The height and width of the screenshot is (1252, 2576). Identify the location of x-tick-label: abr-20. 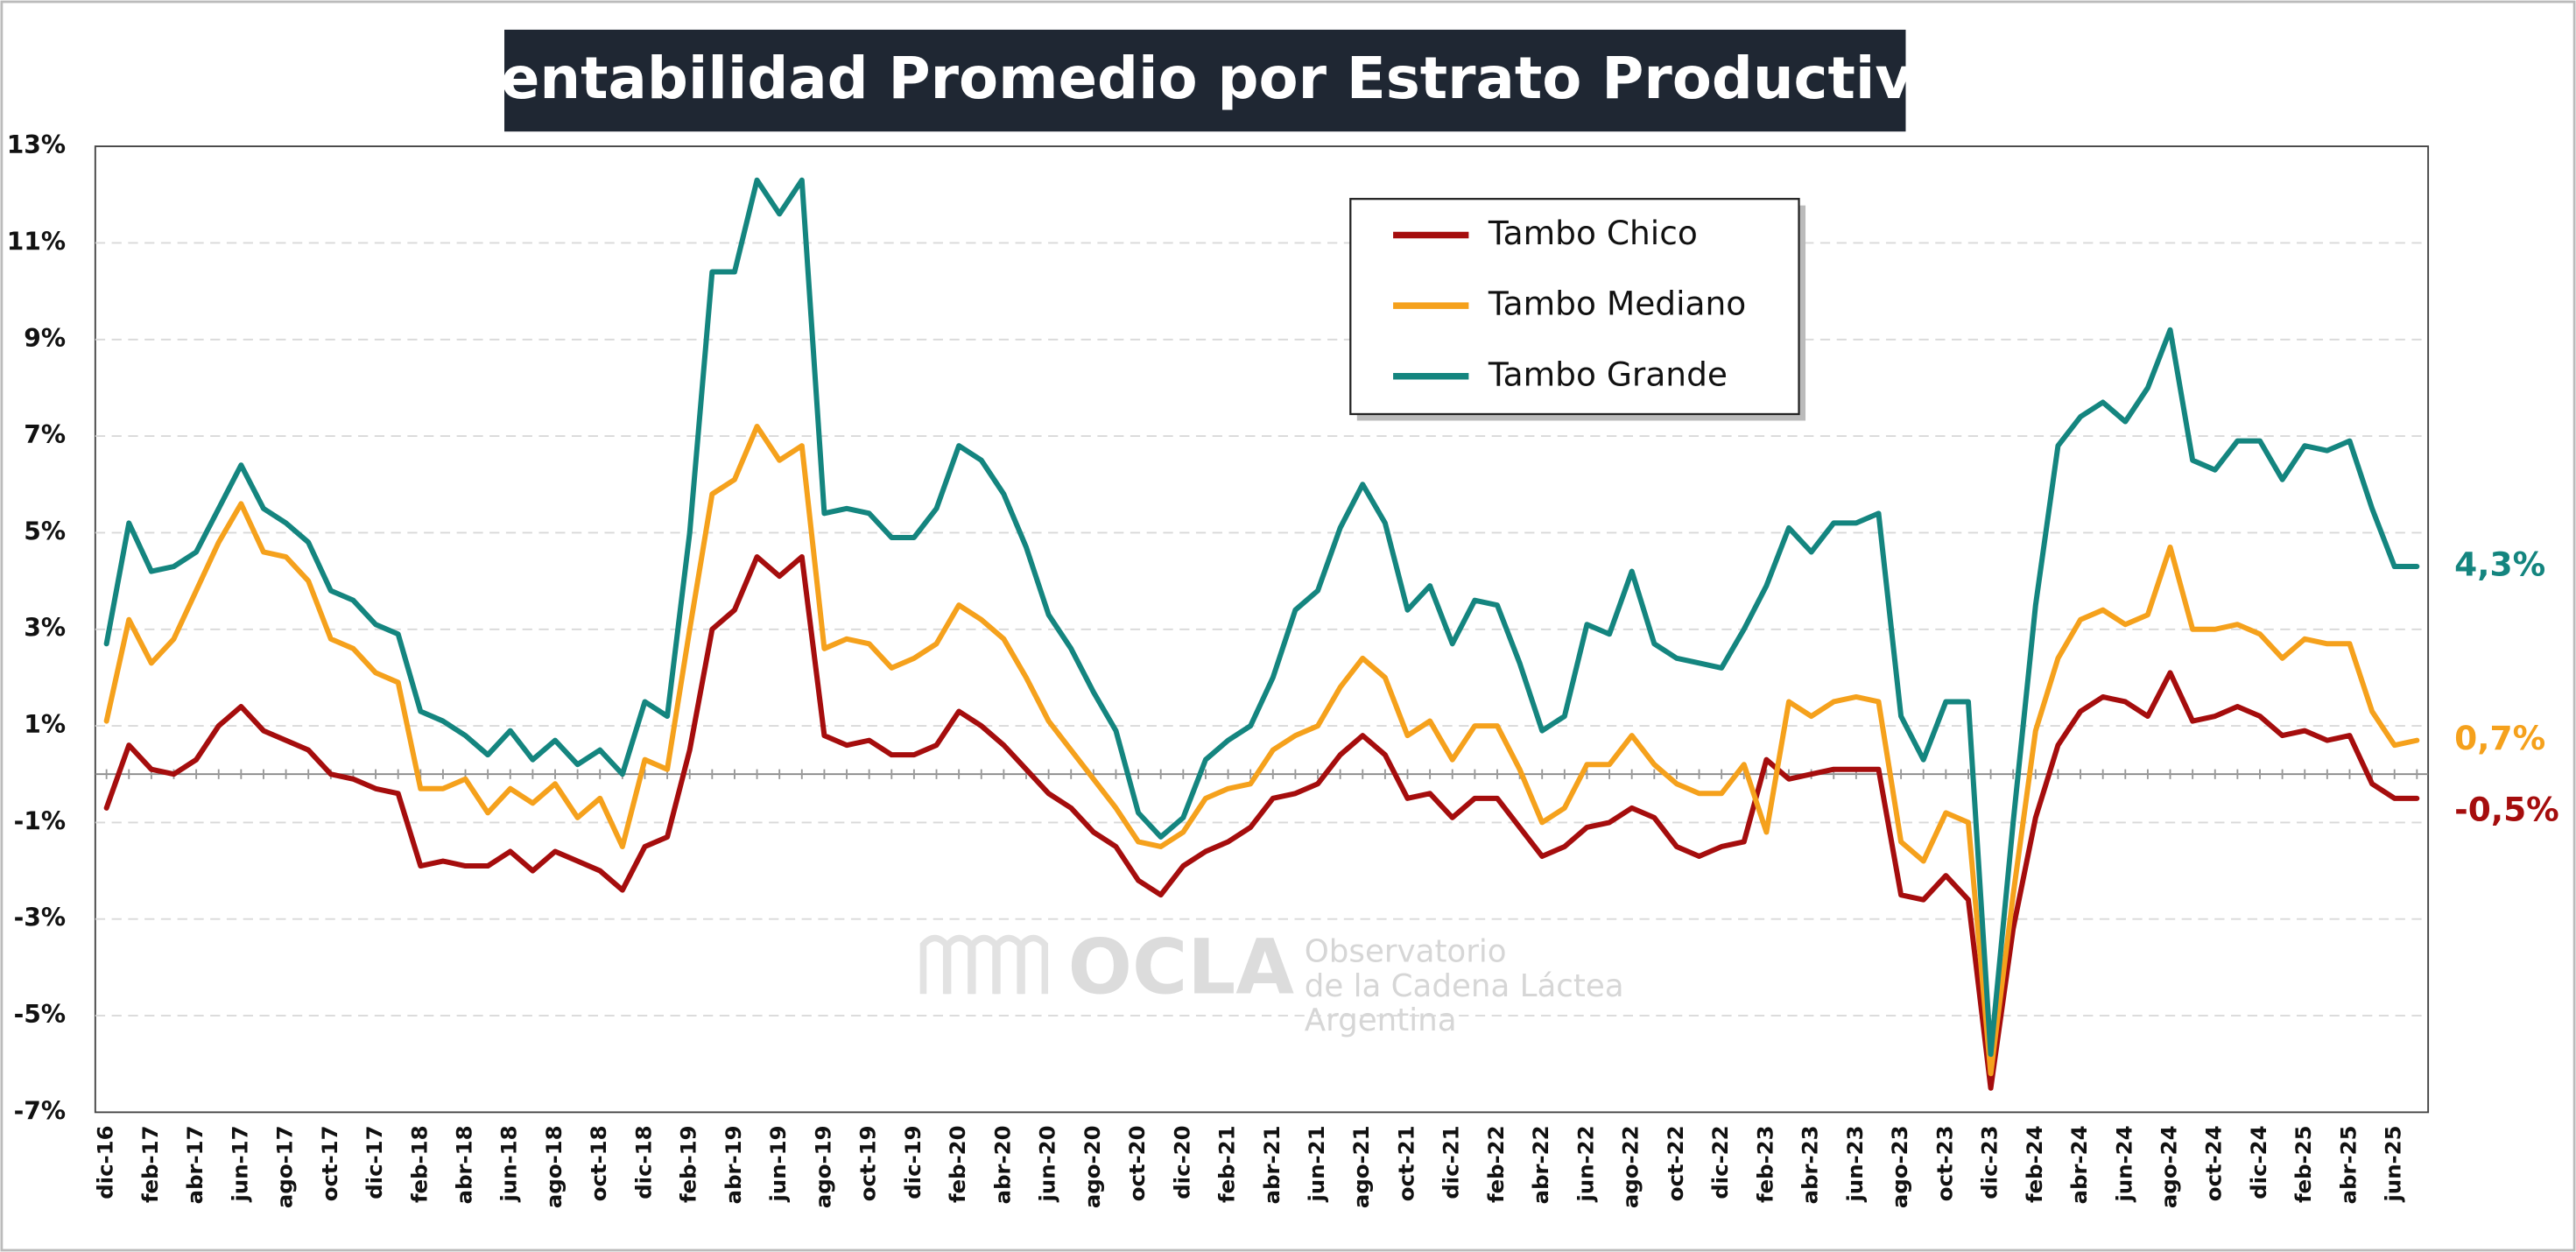
(1002, 1164).